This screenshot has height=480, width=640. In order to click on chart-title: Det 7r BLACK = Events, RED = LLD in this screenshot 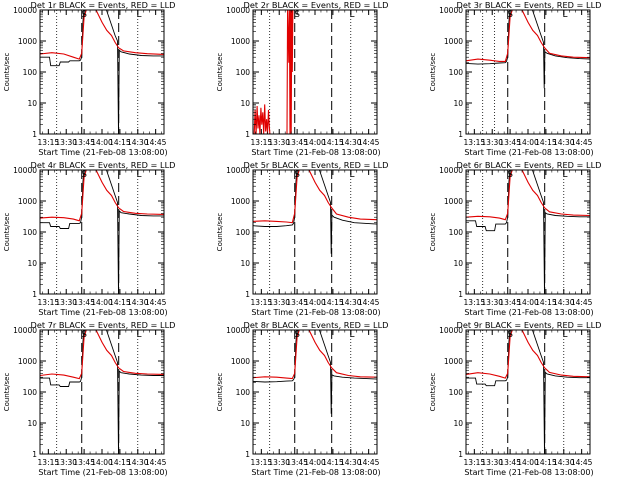, I will do `click(103, 325)`.